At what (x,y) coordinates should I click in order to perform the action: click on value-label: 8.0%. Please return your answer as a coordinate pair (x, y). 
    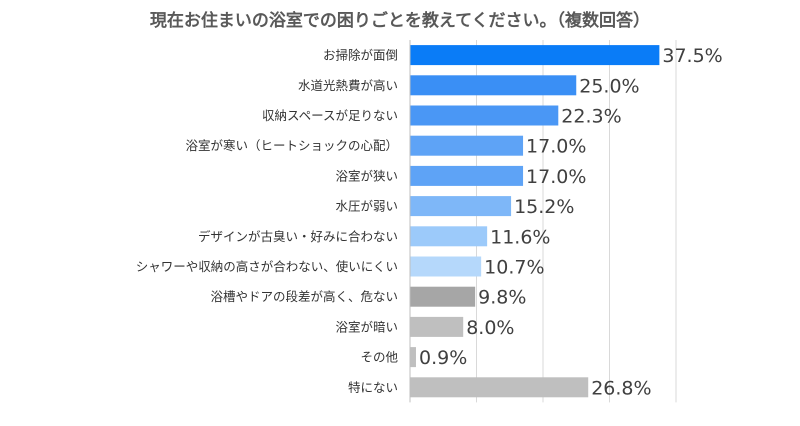
    Looking at the image, I should click on (490, 328).